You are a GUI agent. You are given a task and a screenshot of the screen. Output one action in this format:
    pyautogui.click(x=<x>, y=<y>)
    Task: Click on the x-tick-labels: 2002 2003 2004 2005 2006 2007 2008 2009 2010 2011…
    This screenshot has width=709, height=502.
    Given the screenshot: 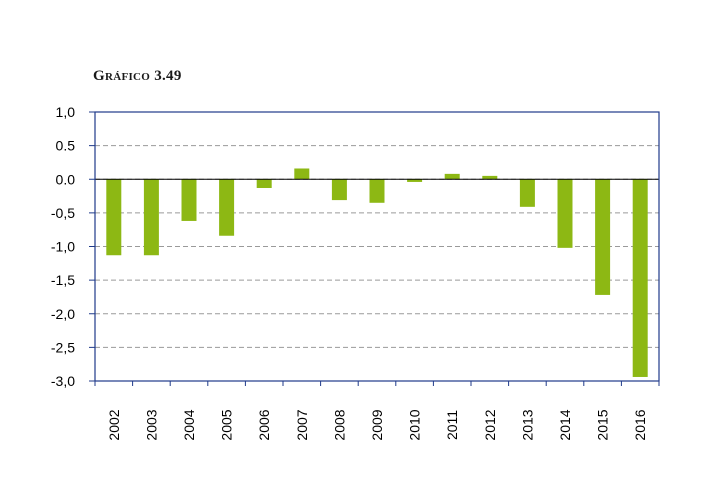 What is the action you would take?
    pyautogui.click(x=377, y=424)
    